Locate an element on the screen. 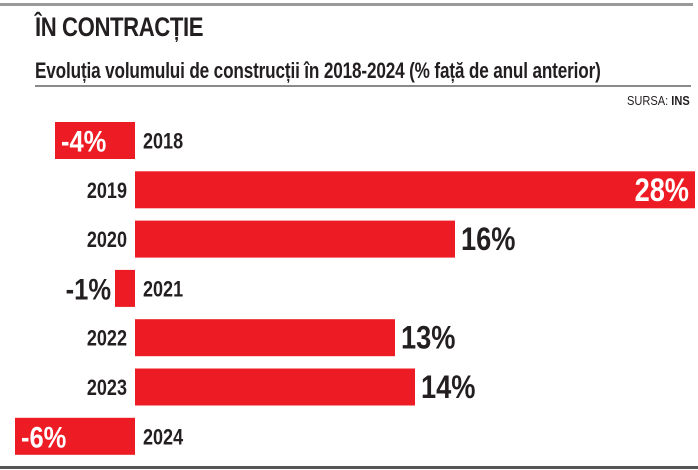 Image resolution: width=698 pixels, height=470 pixels. bar-2021 is located at coordinates (125, 288).